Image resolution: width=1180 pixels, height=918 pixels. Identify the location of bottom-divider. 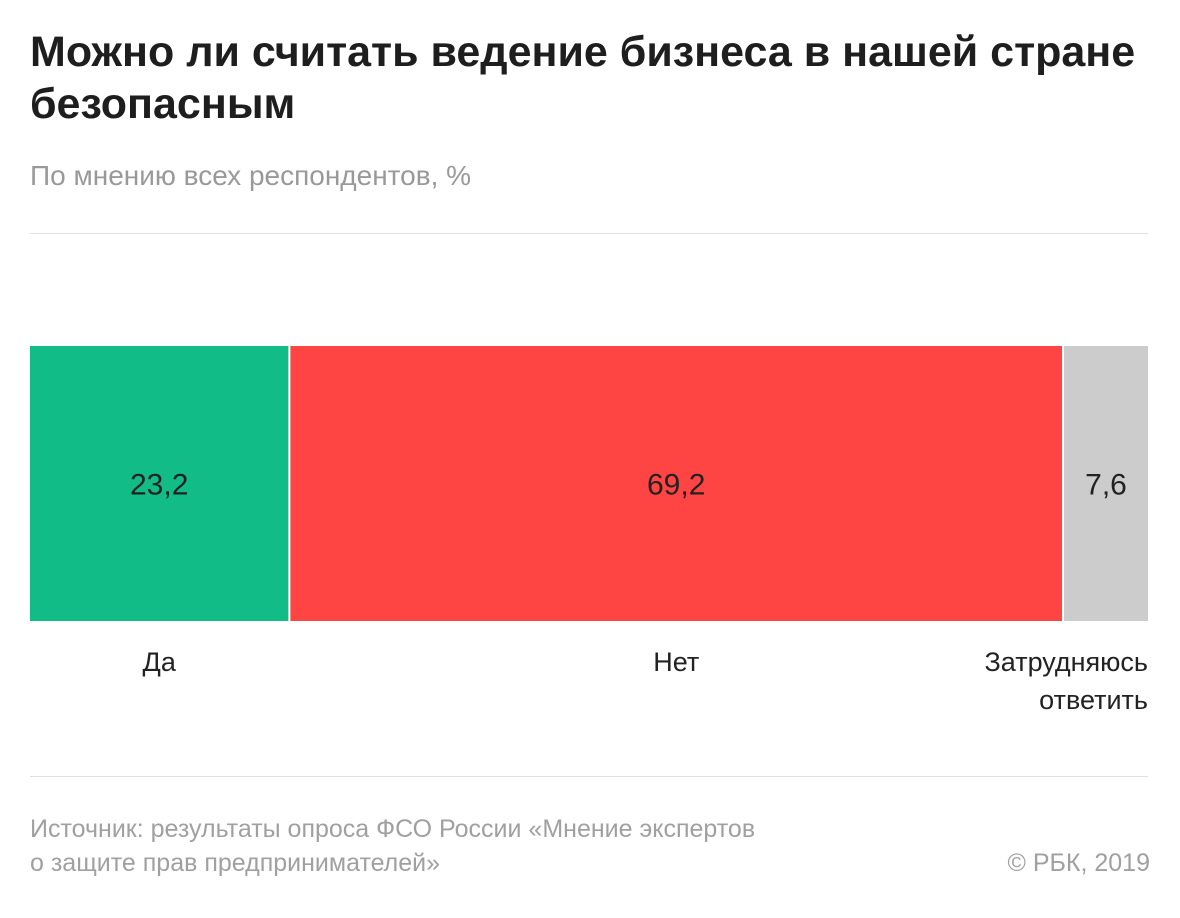
(589, 776).